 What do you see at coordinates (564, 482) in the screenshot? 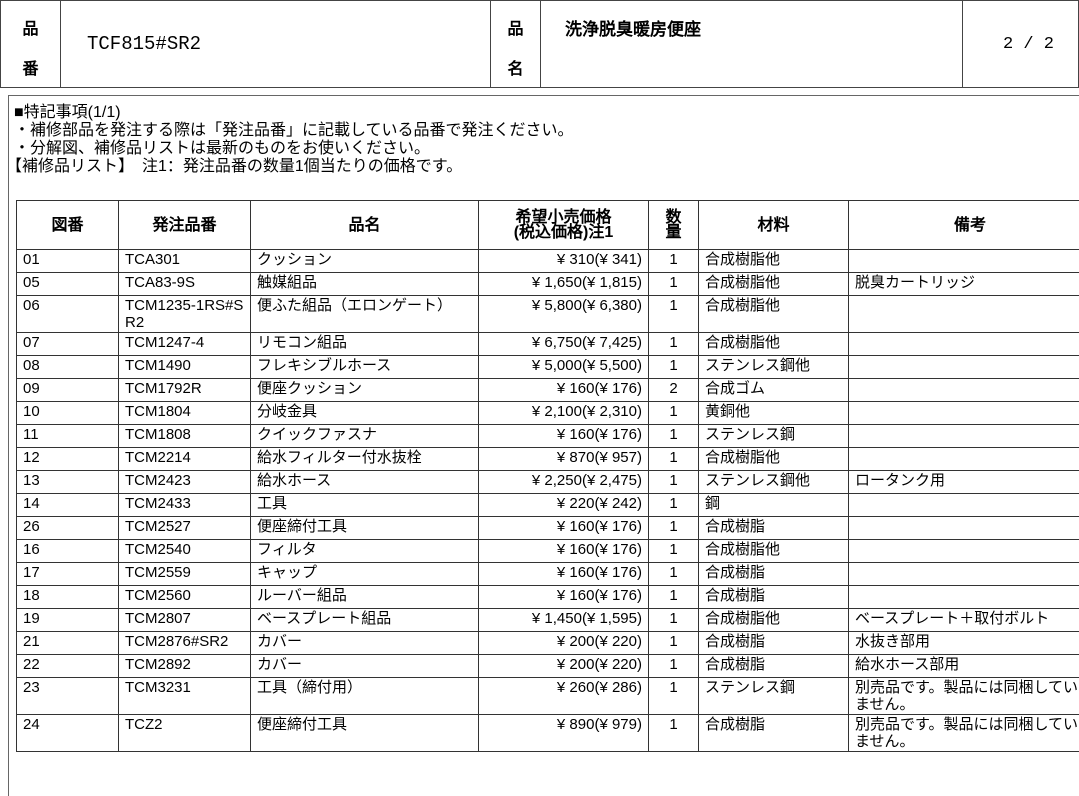
I see `cell-price: ¥ 2,250(¥ 2,475)` at bounding box center [564, 482].